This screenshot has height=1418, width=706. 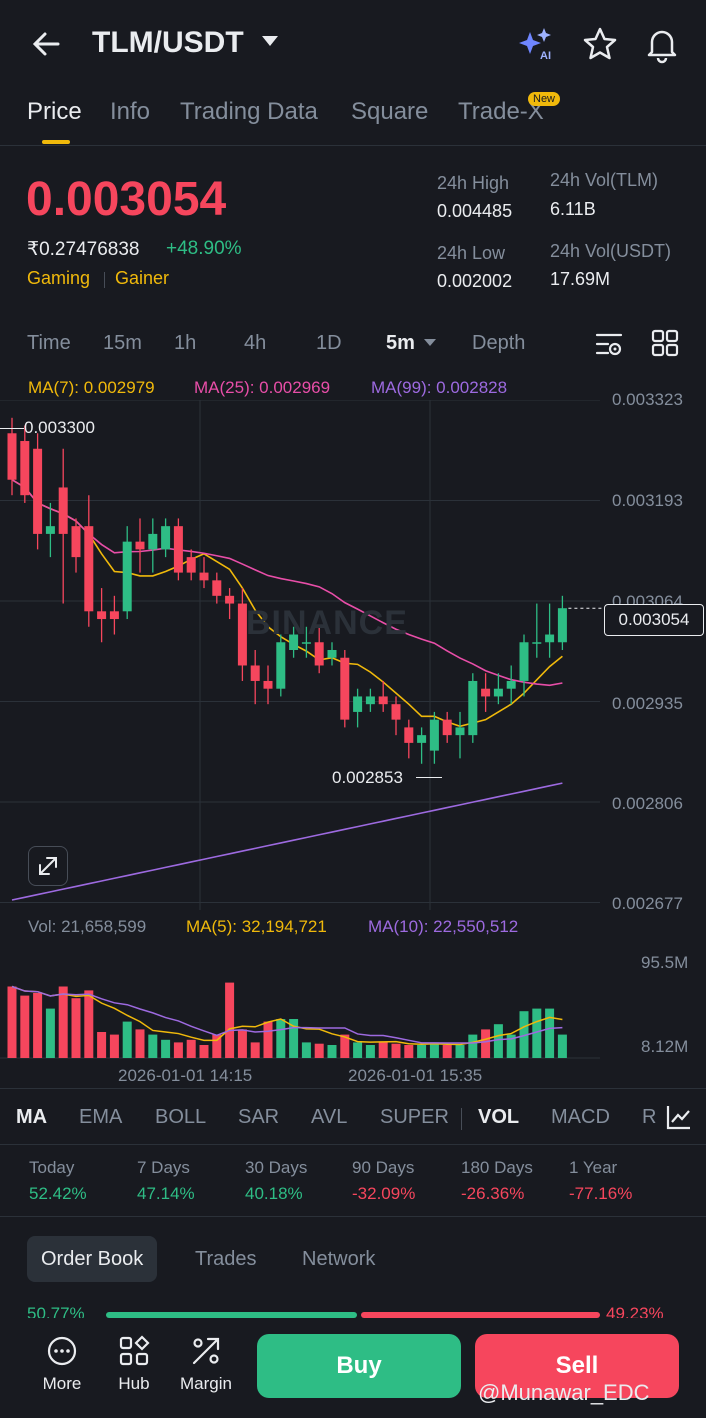 What do you see at coordinates (59, 278) in the screenshot?
I see `tag-gaming: Gaming` at bounding box center [59, 278].